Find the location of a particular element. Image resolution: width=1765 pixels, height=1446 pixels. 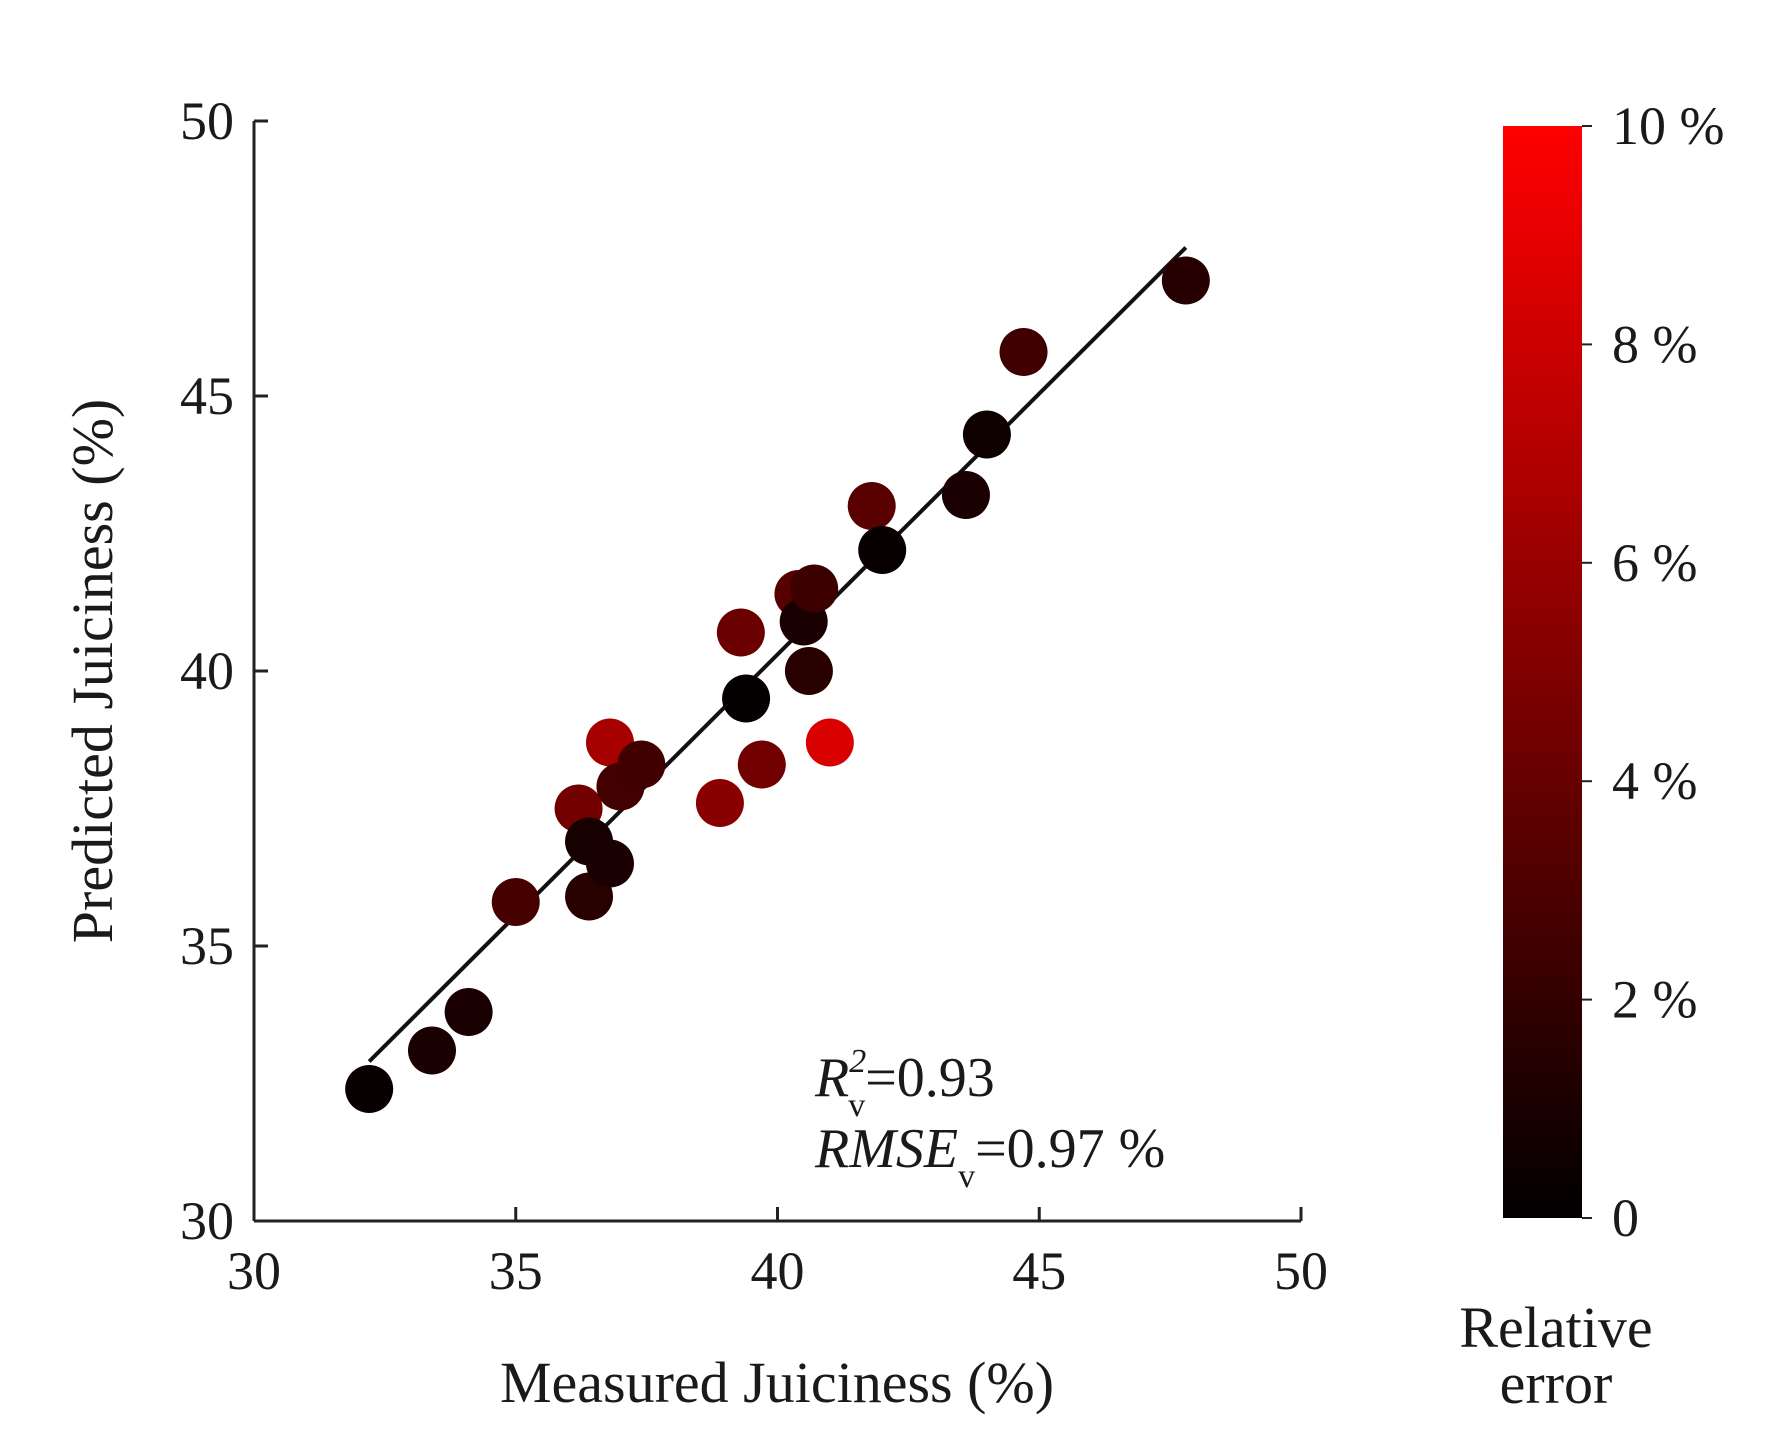

x-axis-title: Measured Juiciness (%) is located at coordinates (777, 1382).